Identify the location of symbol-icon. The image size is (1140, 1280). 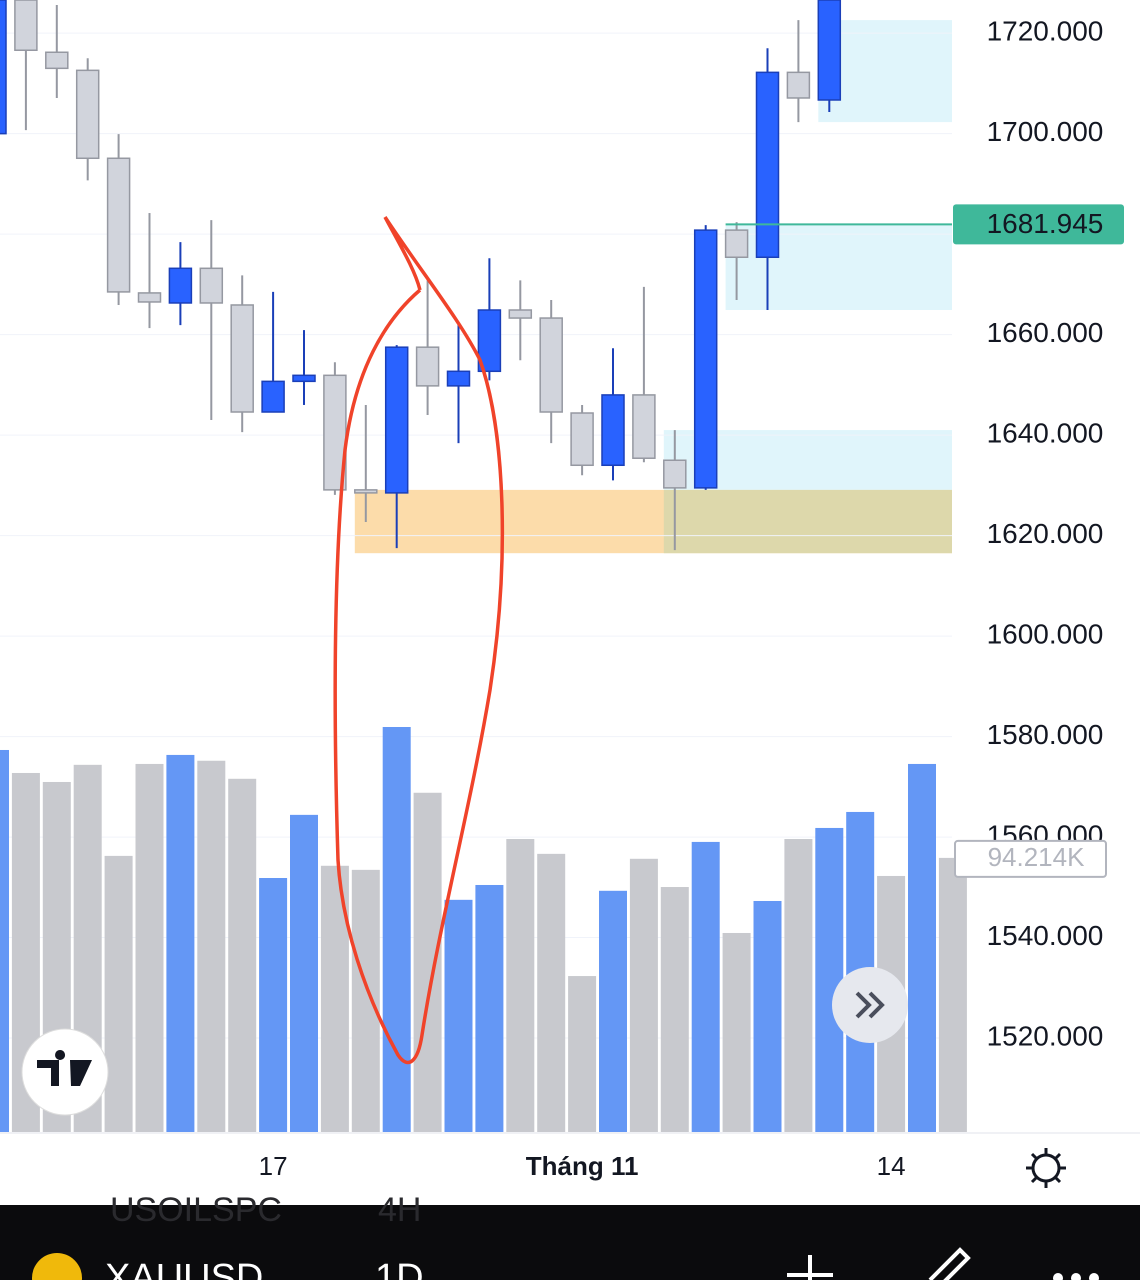
(57, 1266).